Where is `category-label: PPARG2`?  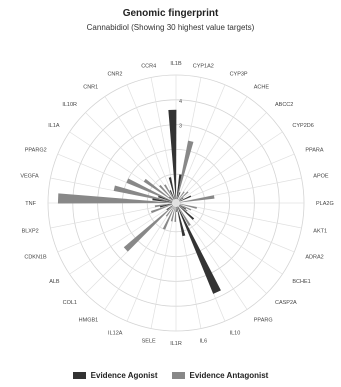
category-label: PPARG2 is located at coordinates (36, 150).